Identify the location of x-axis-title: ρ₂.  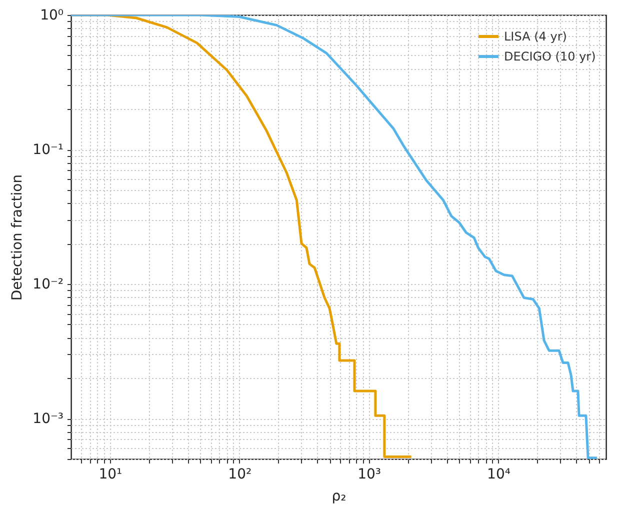
(339, 496).